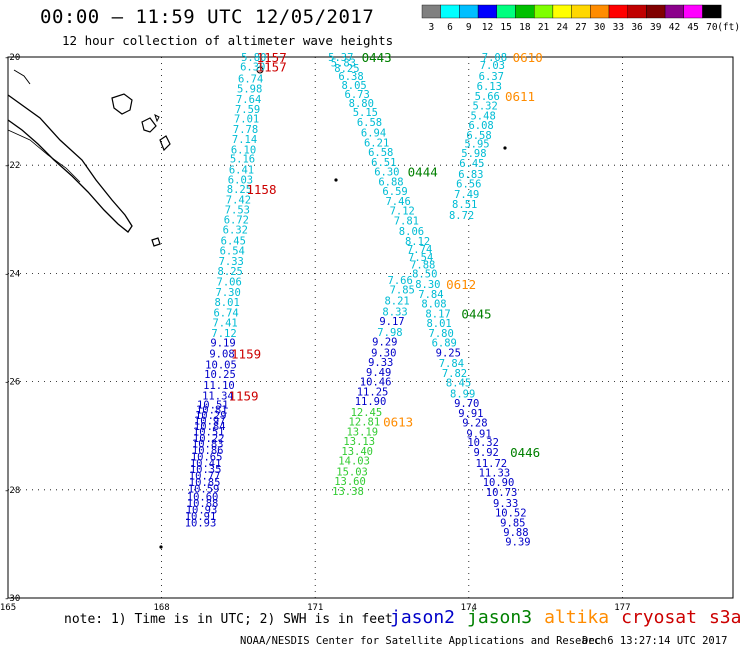 The image size is (740, 650). What do you see at coordinates (398, 422) in the screenshot?
I see `pass-time: 0613` at bounding box center [398, 422].